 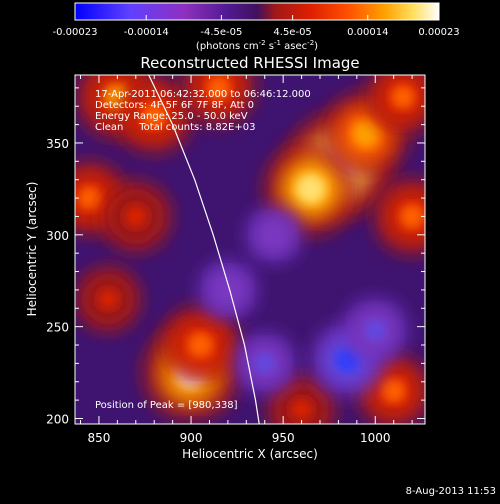 I want to click on y-tick-label: 300, so click(x=57, y=236).